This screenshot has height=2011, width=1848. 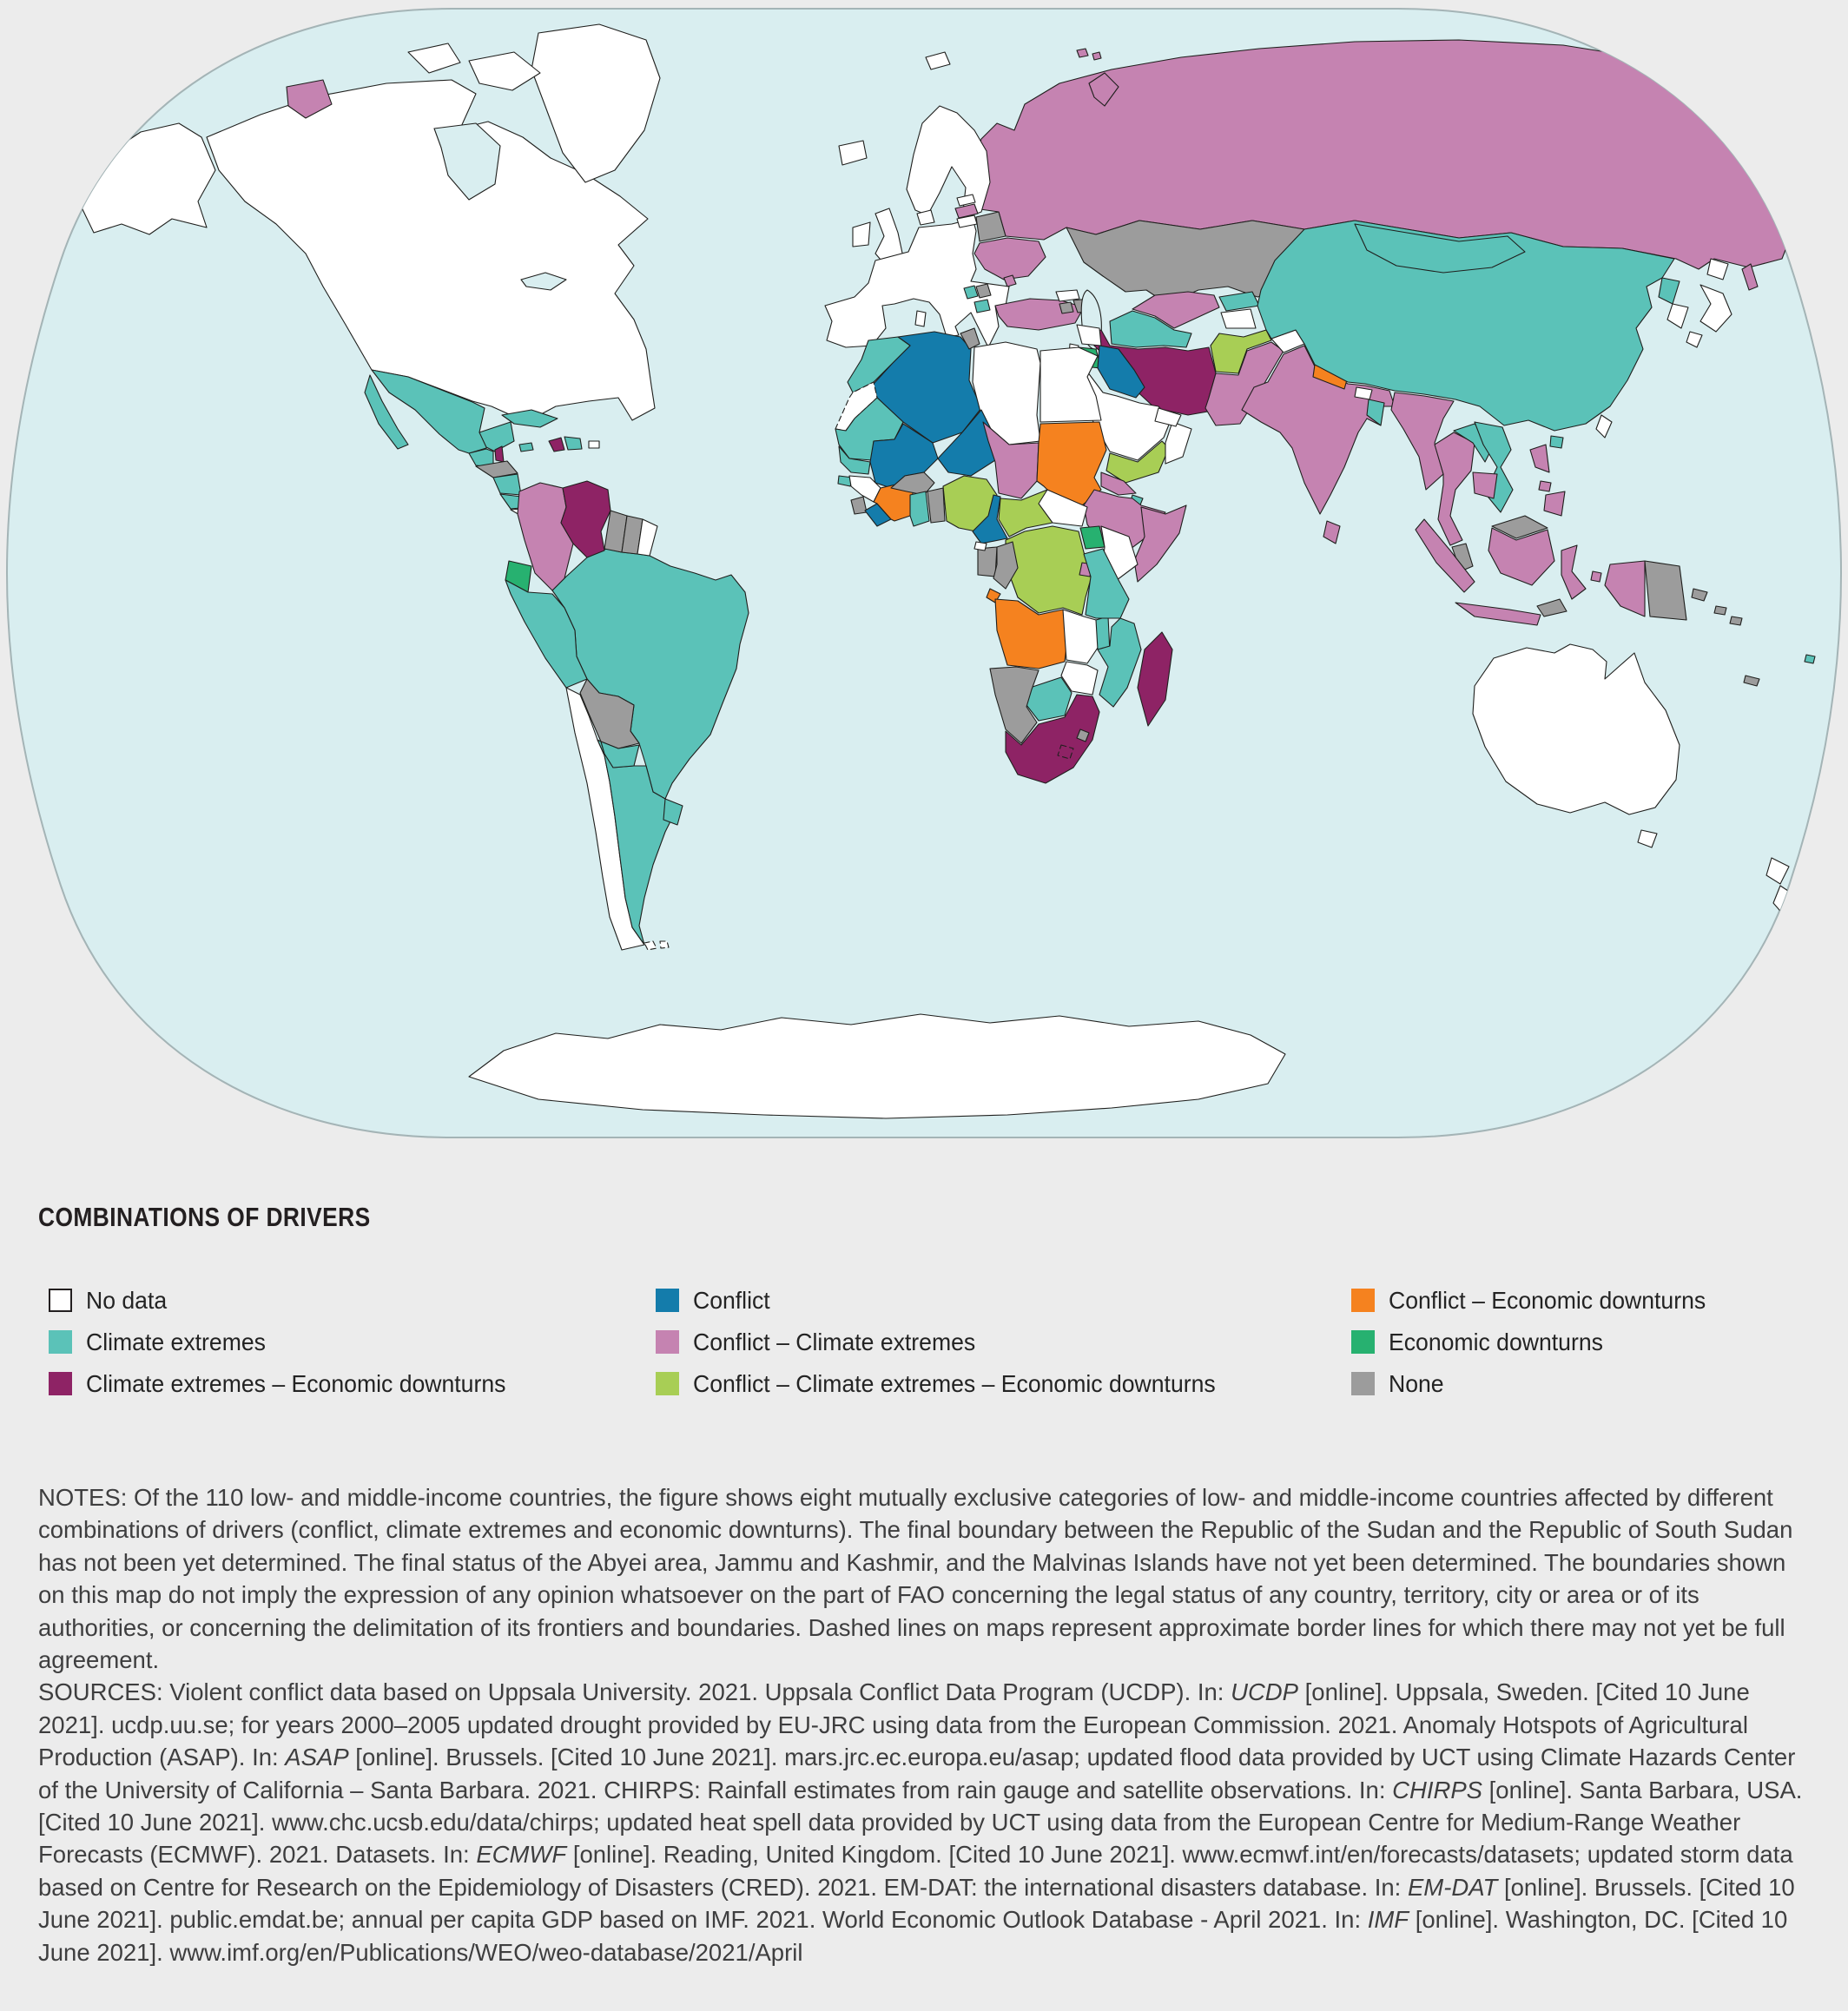 I want to click on region-sri-lanka, so click(x=1332, y=532).